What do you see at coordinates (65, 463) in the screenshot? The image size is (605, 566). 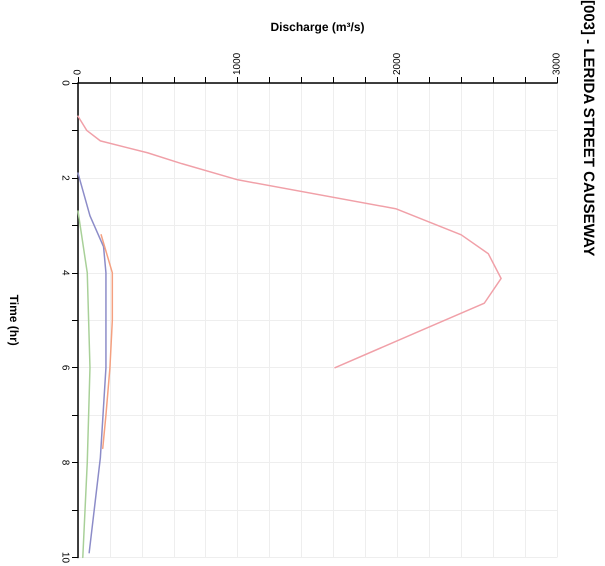 I see `y-tick-label: 8` at bounding box center [65, 463].